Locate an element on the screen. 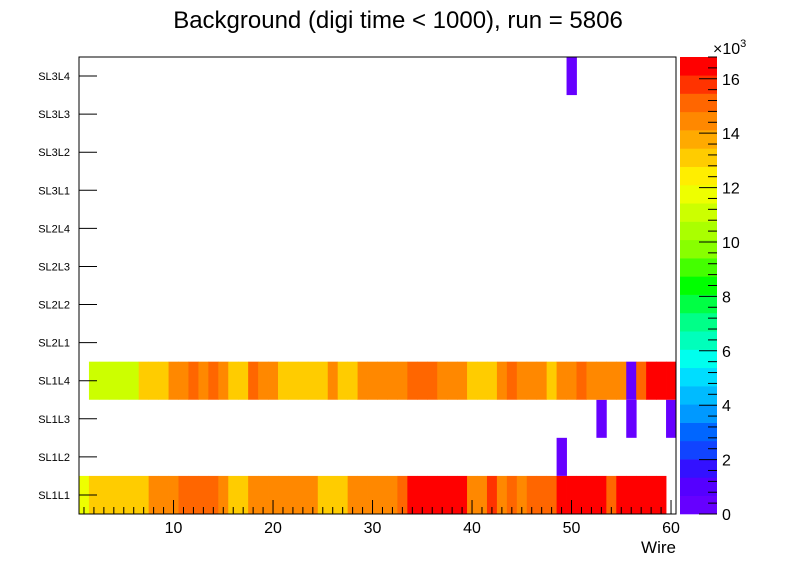  x-tick-label: 60 is located at coordinates (671, 528).